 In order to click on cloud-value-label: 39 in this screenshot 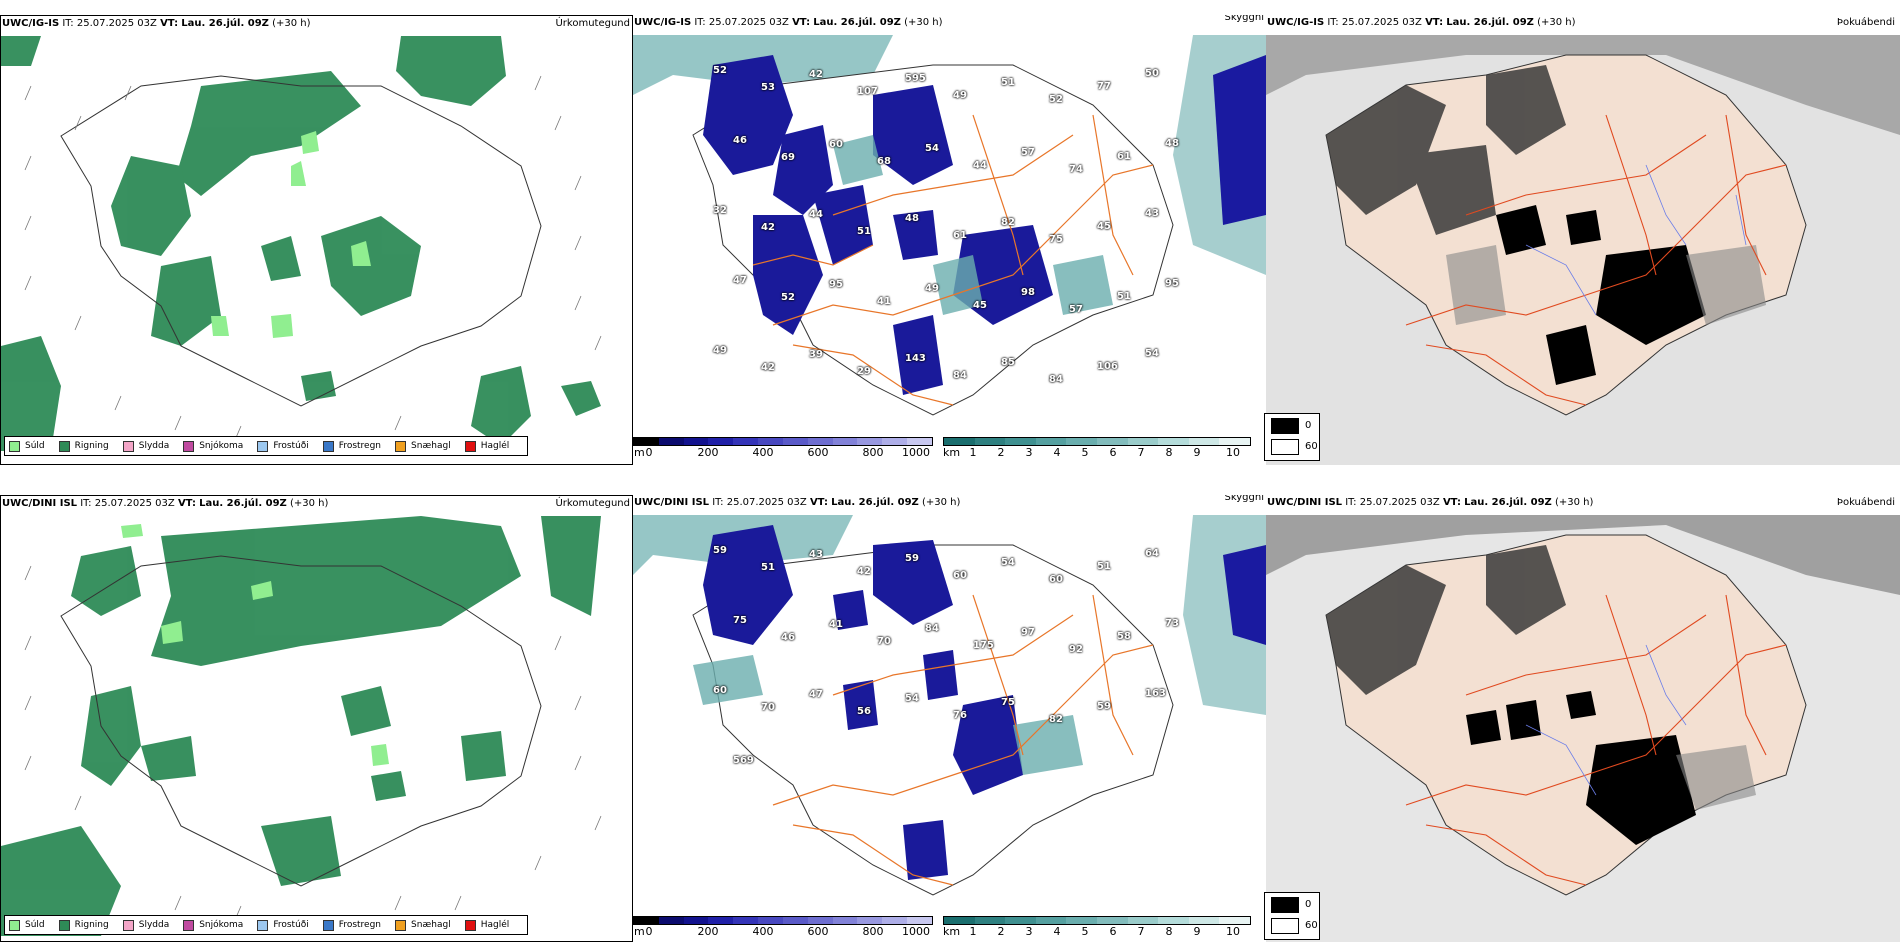, I will do `click(816, 354)`.